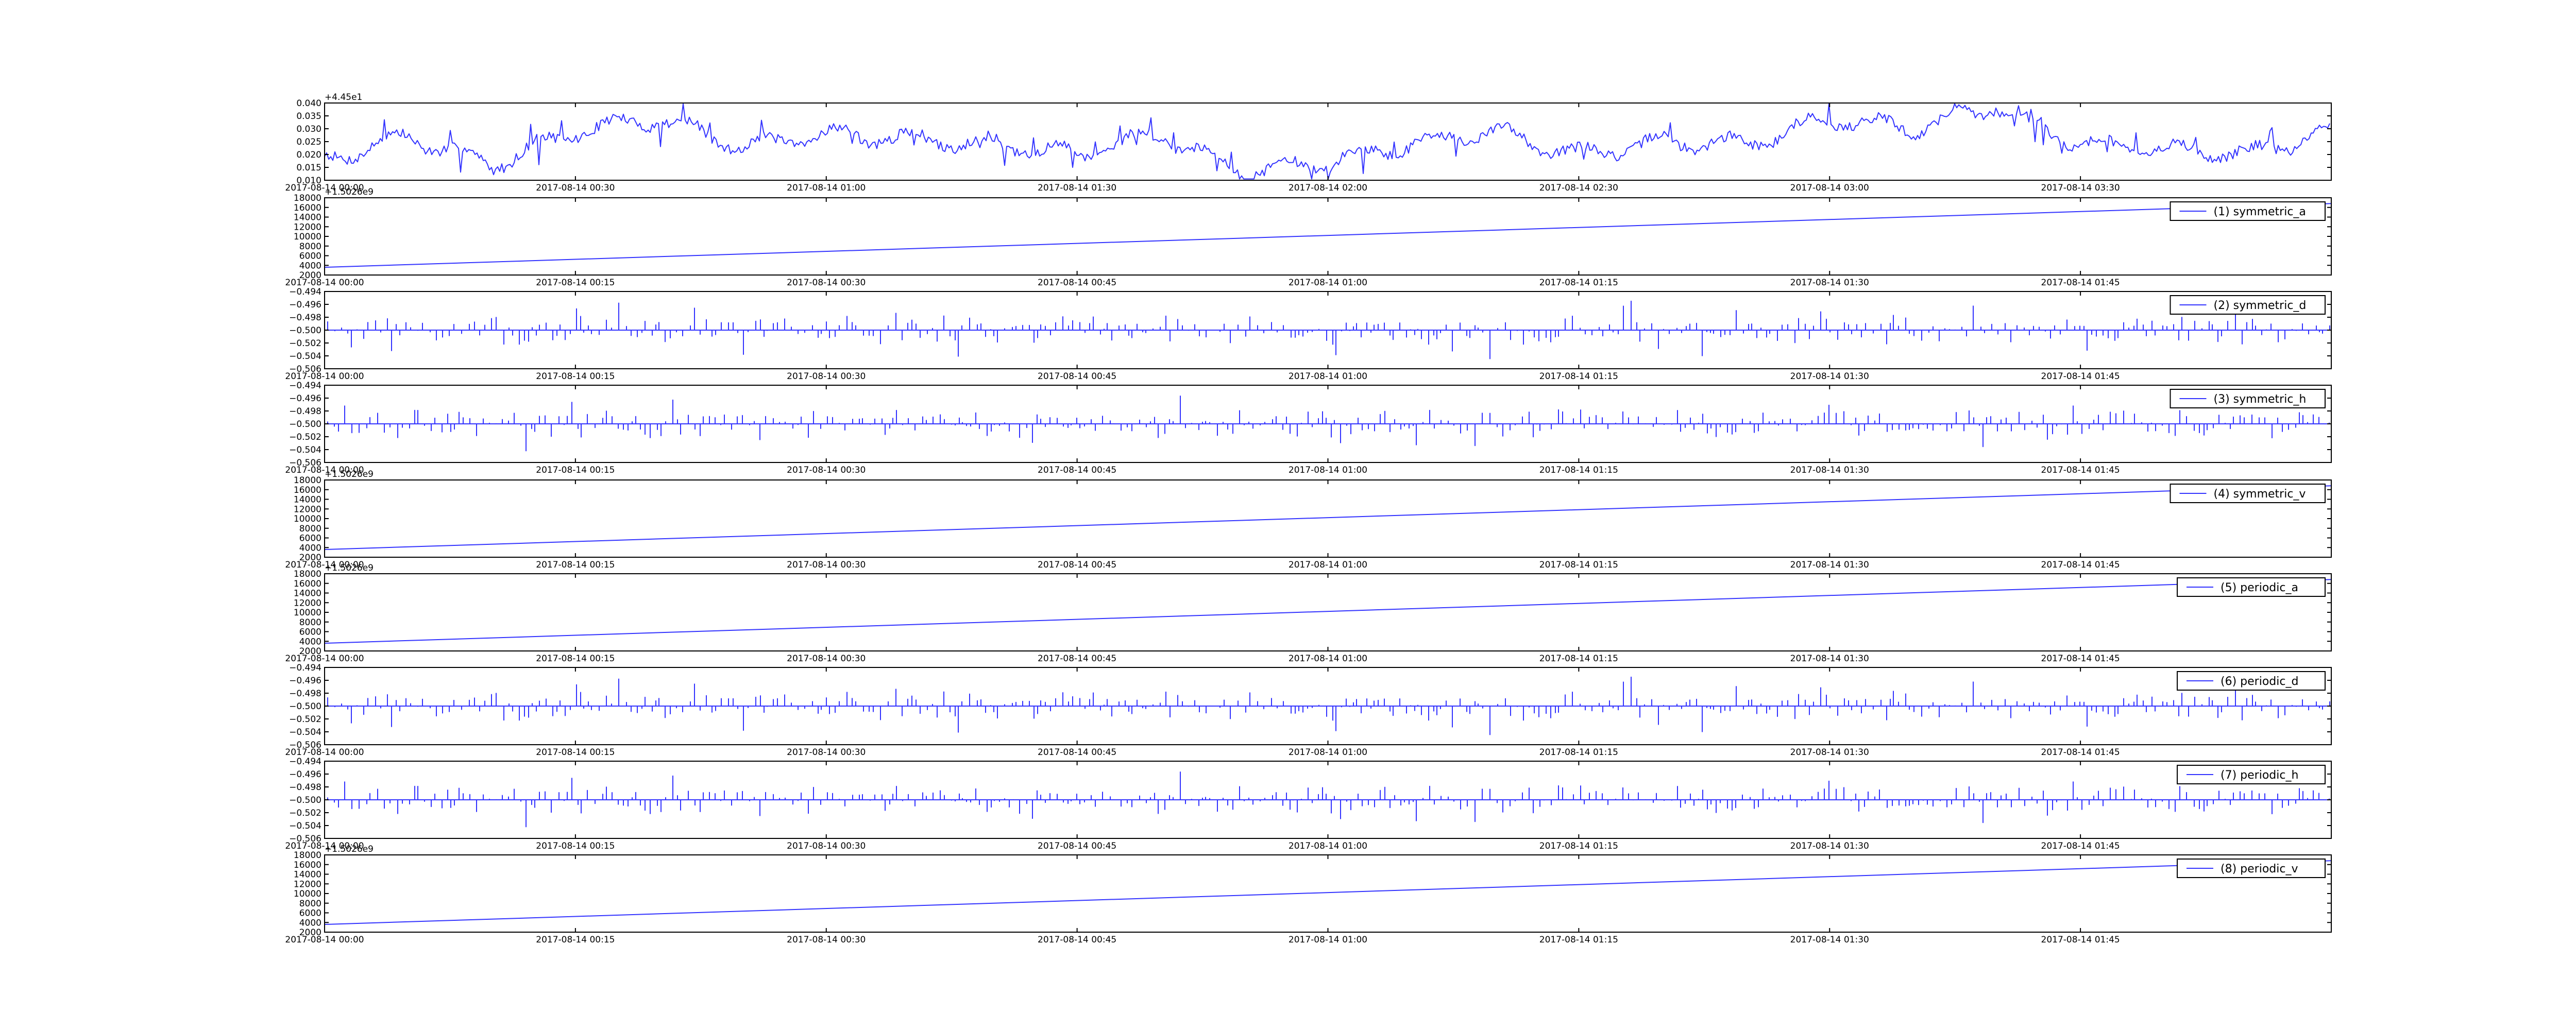  Describe the element at coordinates (1328, 188) in the screenshot. I see `xtick-label: 2017-08-14 02:00` at that location.